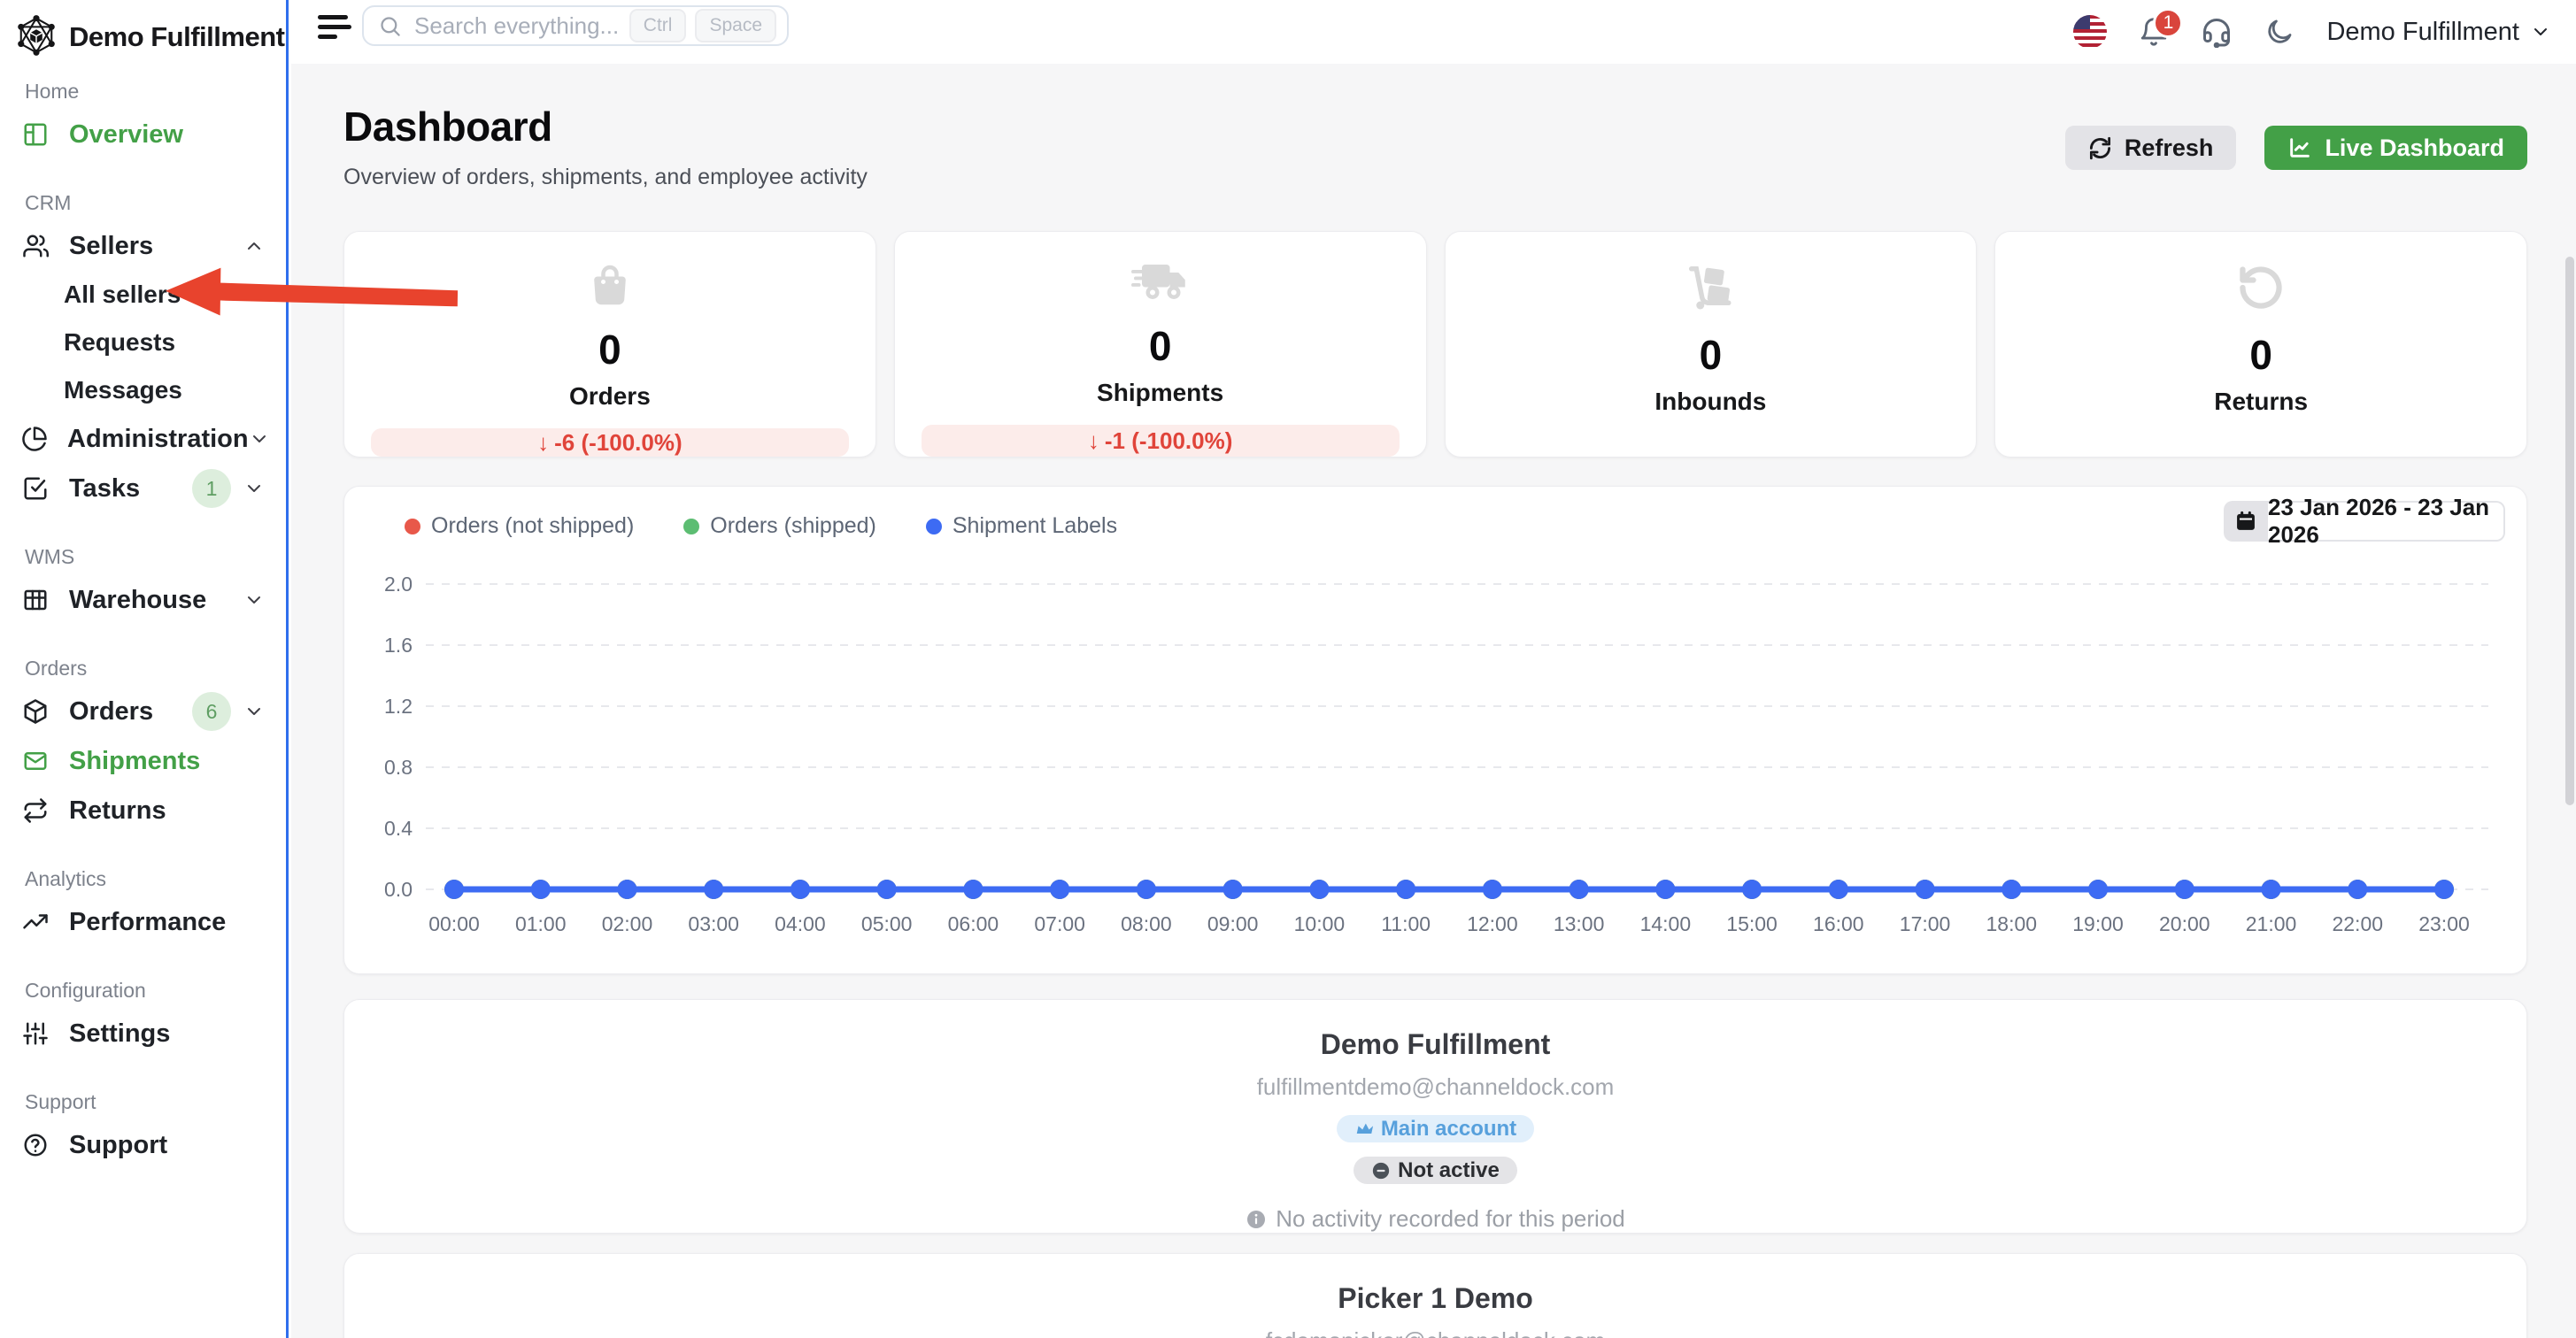 This screenshot has width=2576, height=1338. Describe the element at coordinates (1381, 1170) in the screenshot. I see `minus-circle-icon` at that location.